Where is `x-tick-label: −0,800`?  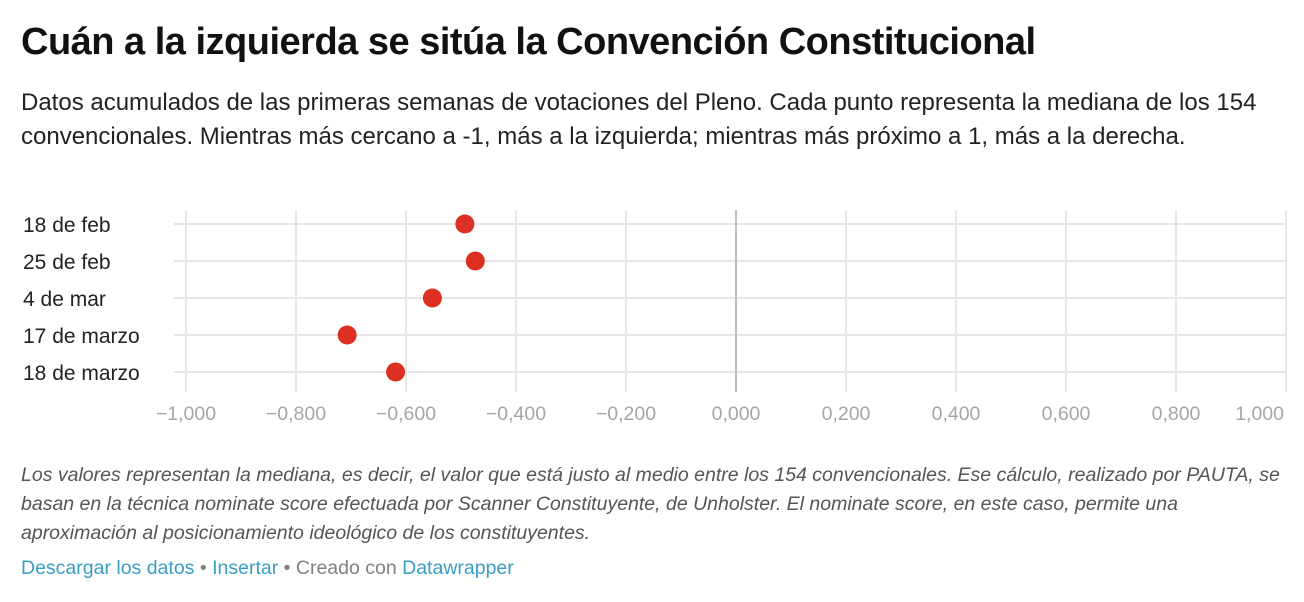
x-tick-label: −0,800 is located at coordinates (296, 414).